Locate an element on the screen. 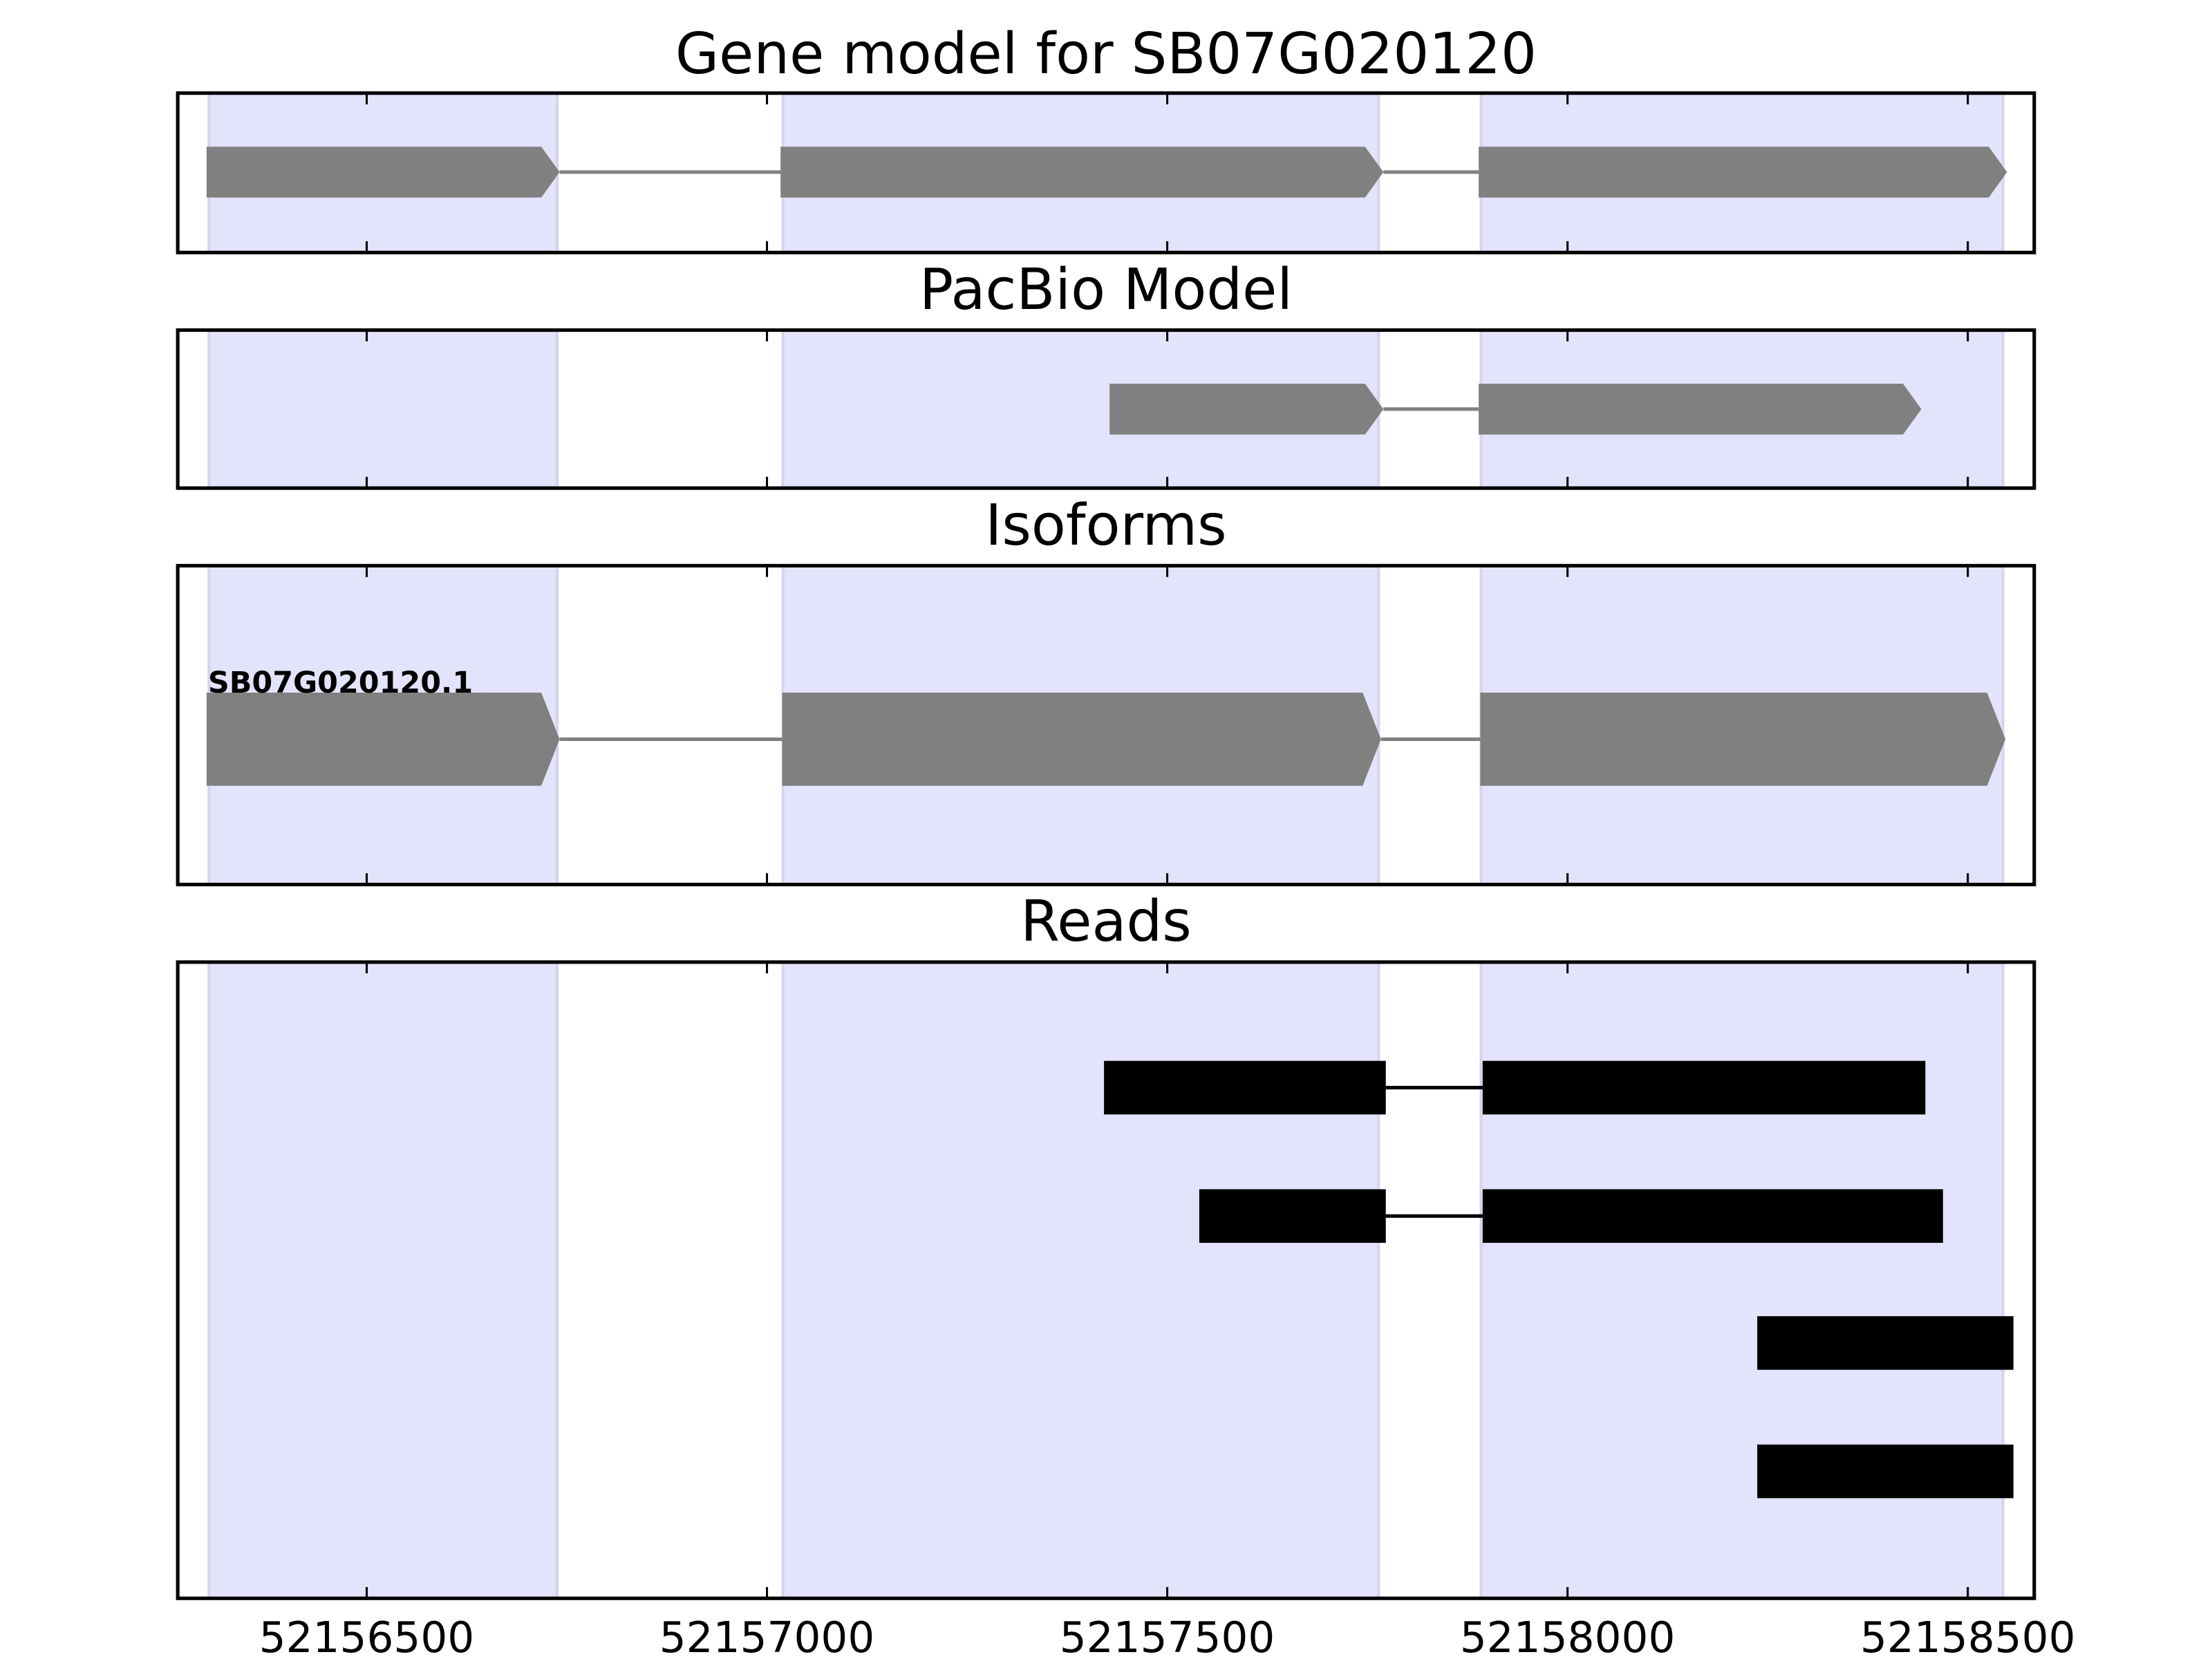 Image resolution: width=2212 pixels, height=1659 pixels. panel-title: Isoforms is located at coordinates (1105, 526).